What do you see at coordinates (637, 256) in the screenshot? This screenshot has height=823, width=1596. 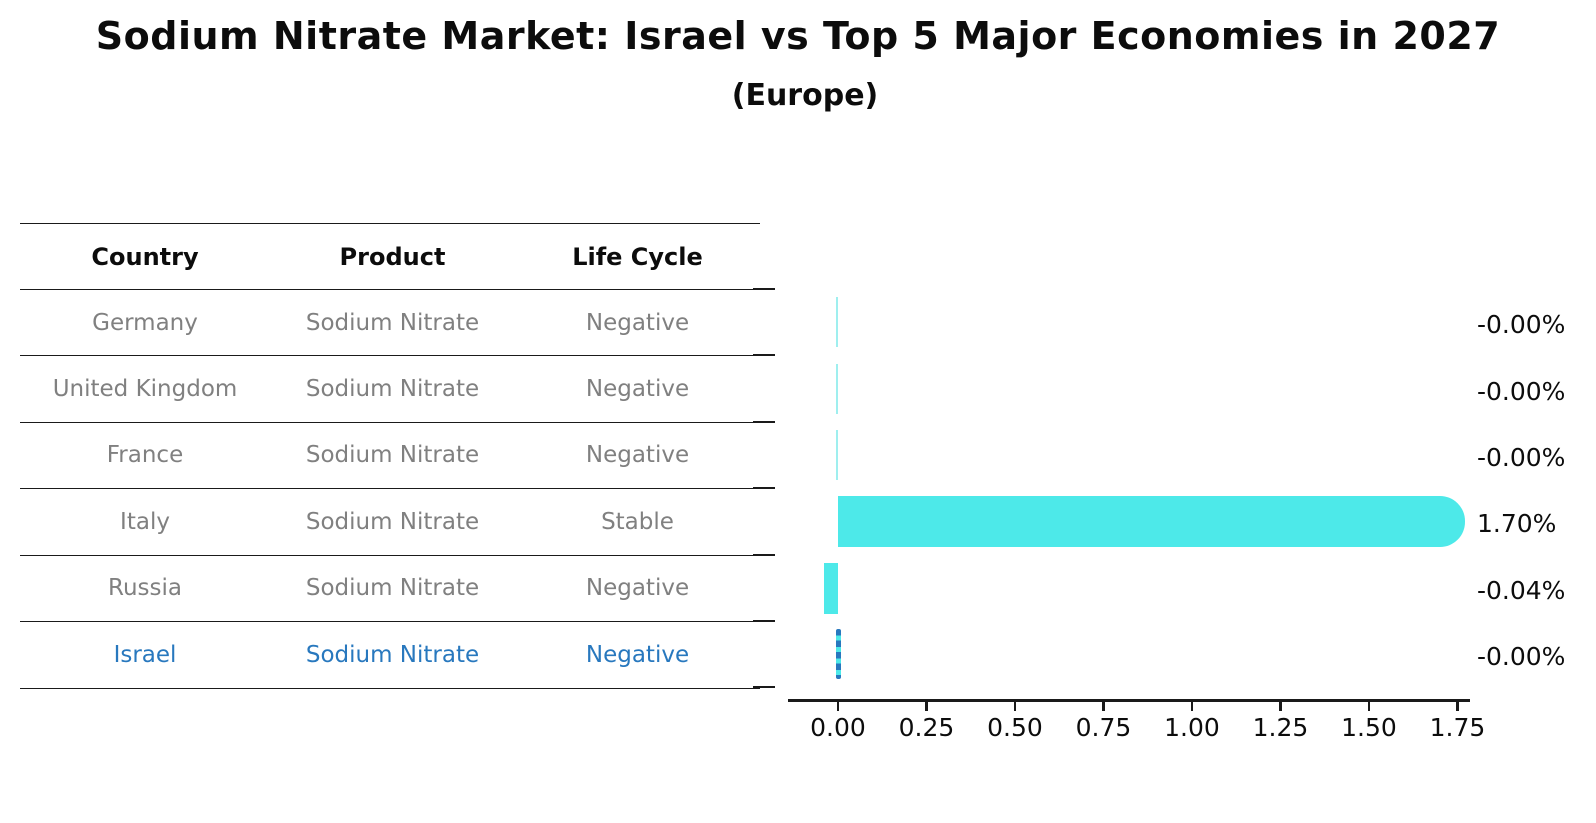 I see `table-header-life-cycle: Life Cycle` at bounding box center [637, 256].